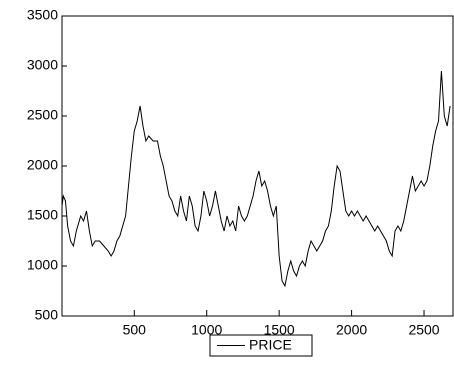 The width and height of the screenshot is (454, 387). Describe the element at coordinates (42, 165) in the screenshot. I see `y-tick-label: 2000` at that location.